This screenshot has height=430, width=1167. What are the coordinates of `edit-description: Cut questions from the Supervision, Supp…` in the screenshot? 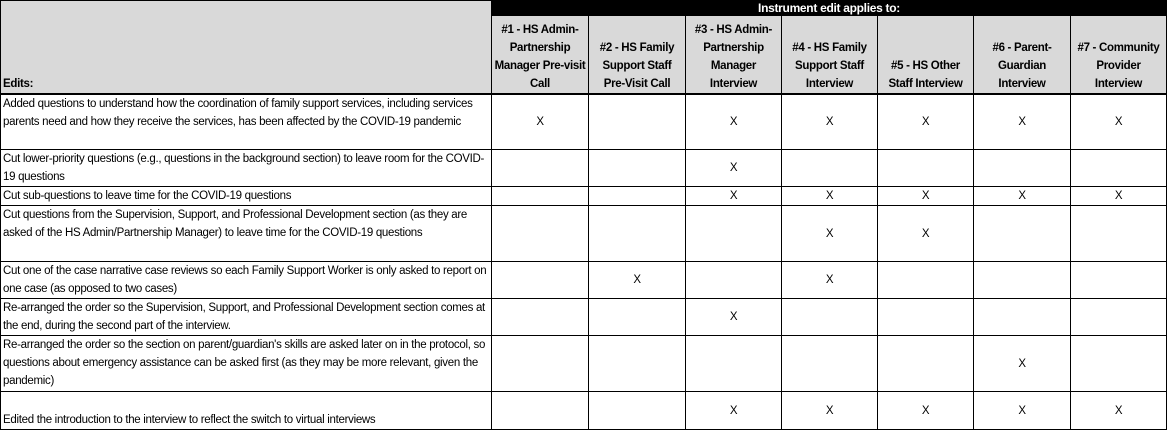 It's located at (246, 233).